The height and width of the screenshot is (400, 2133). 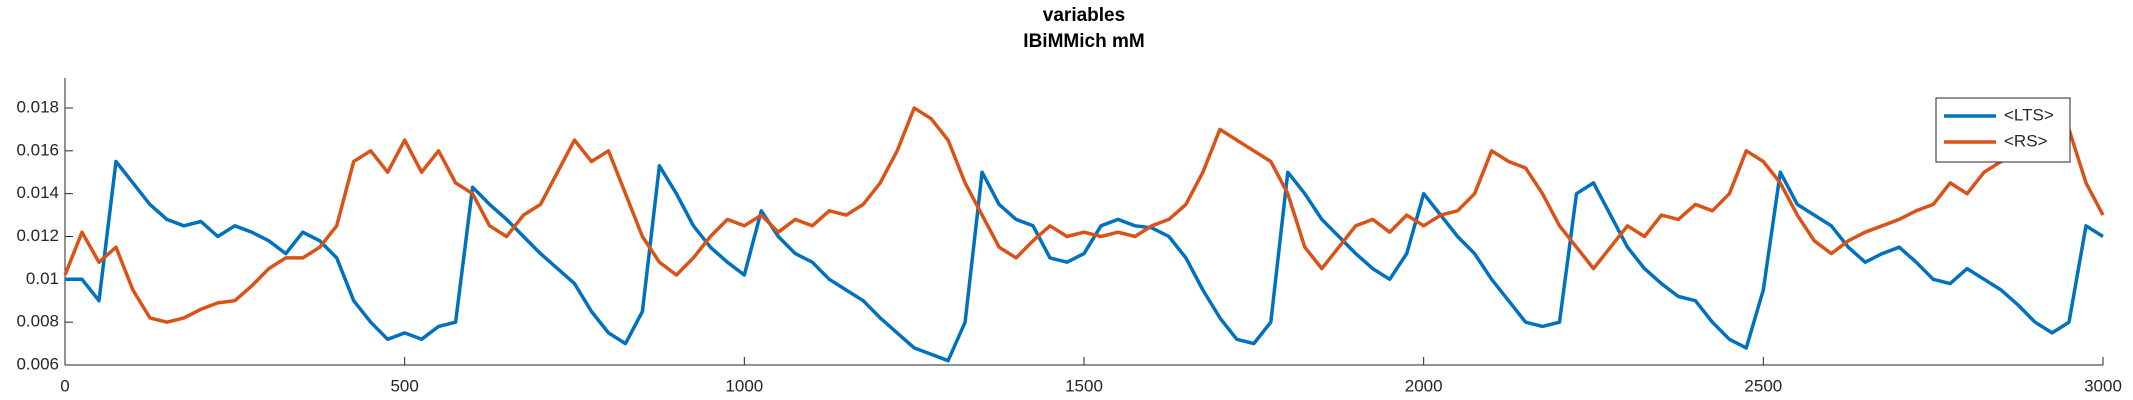 What do you see at coordinates (37, 149) in the screenshot?
I see `y-tick-label: 0.016` at bounding box center [37, 149].